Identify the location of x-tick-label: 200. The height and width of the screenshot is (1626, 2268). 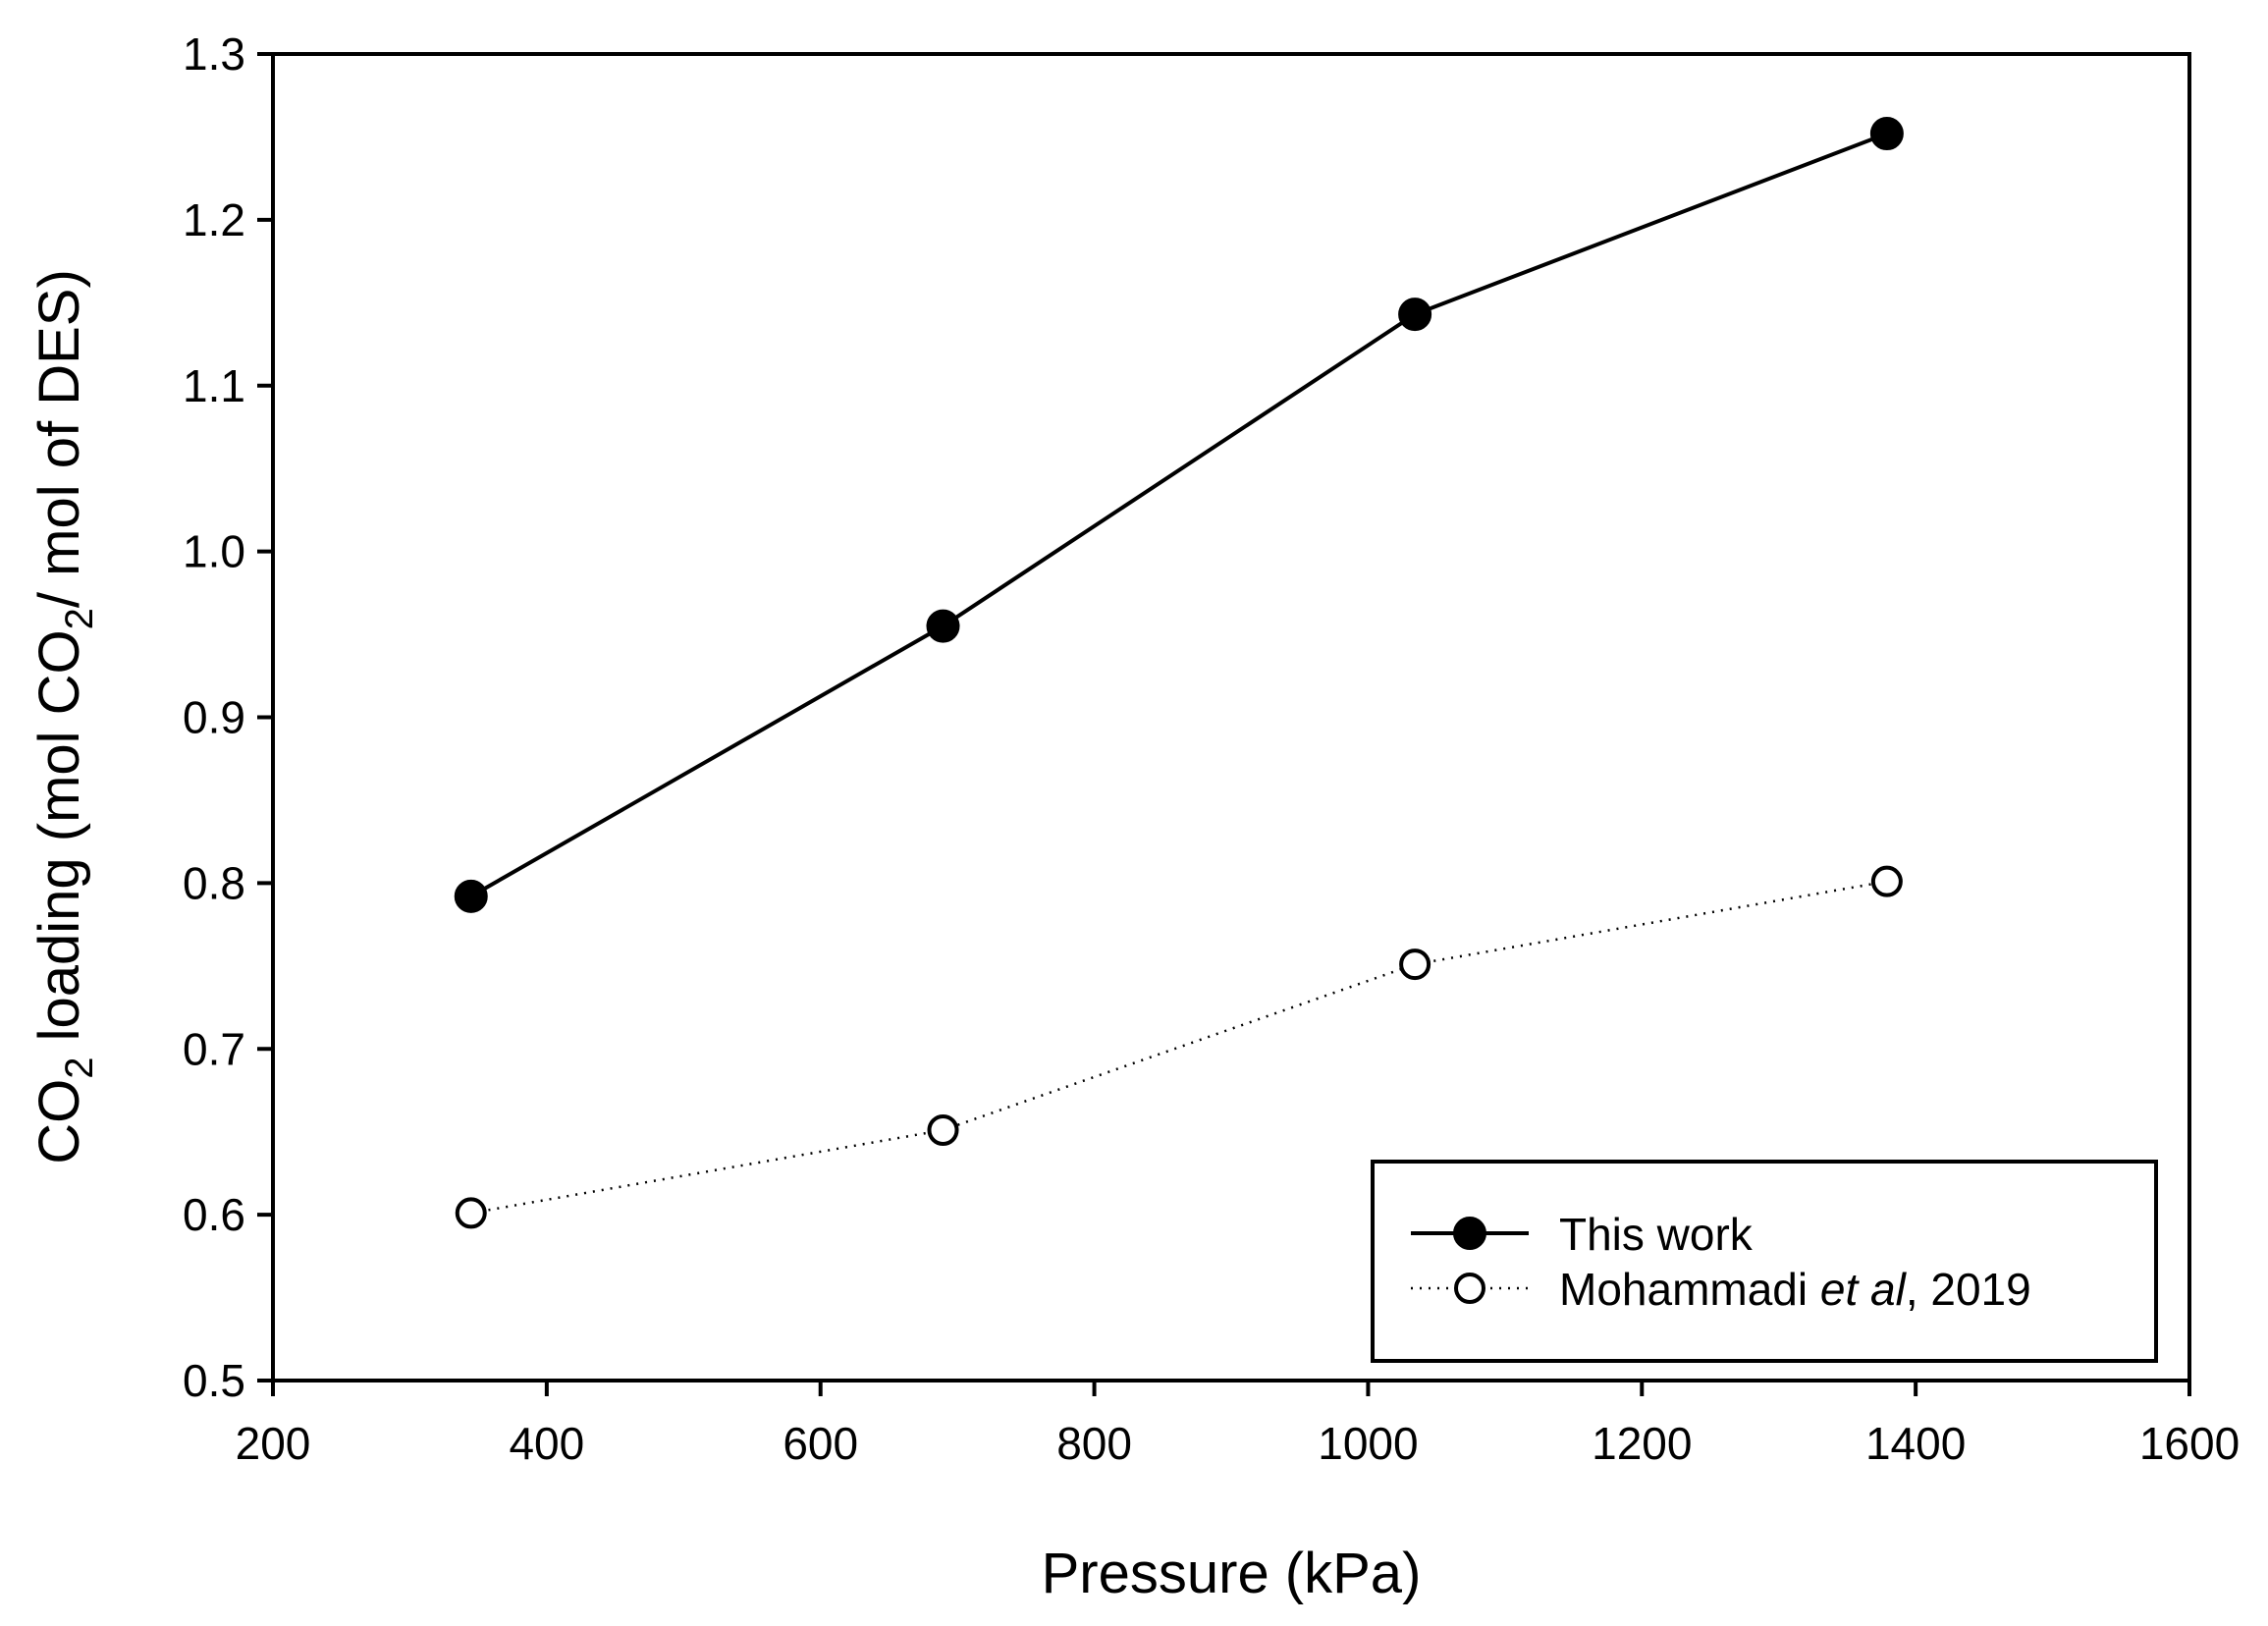
(273, 1443).